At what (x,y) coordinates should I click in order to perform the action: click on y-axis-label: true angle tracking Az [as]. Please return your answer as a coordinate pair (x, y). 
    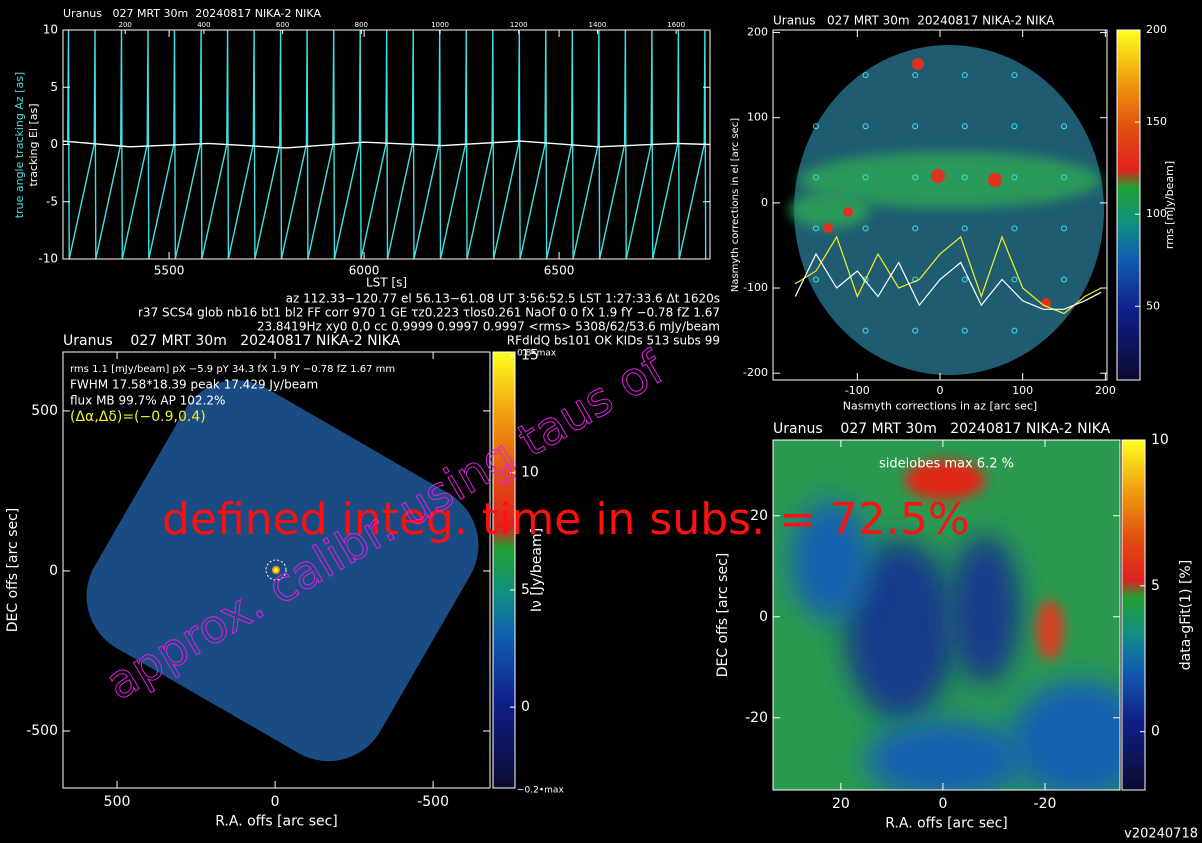
    Looking at the image, I should click on (19, 145).